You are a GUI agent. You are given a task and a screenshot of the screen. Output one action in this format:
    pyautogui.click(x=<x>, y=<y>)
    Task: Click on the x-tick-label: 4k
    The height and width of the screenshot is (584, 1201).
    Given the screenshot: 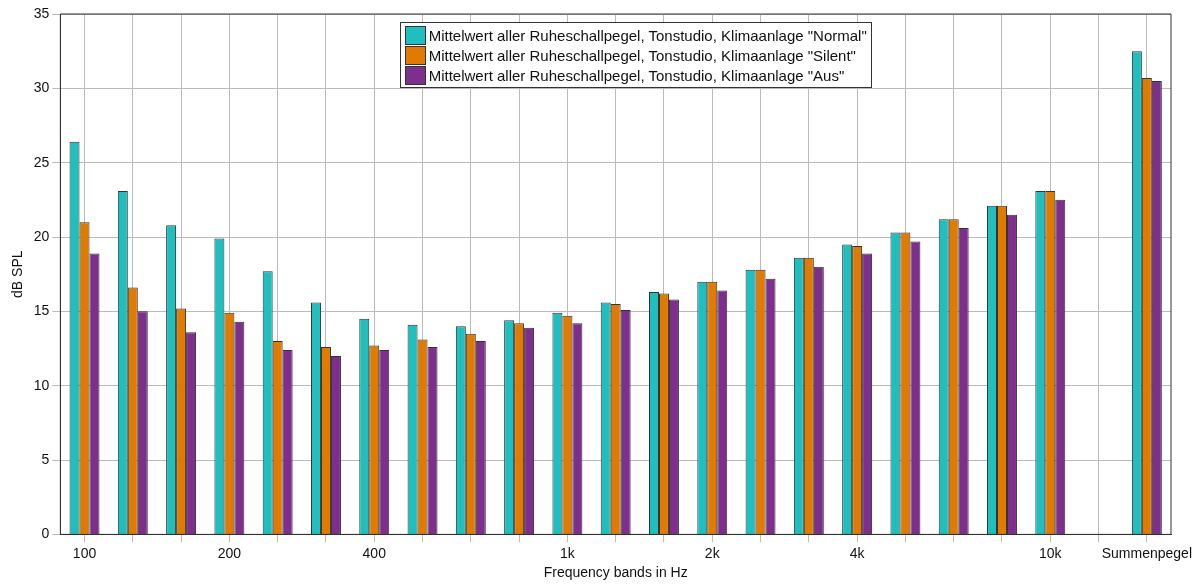 What is the action you would take?
    pyautogui.click(x=857, y=552)
    